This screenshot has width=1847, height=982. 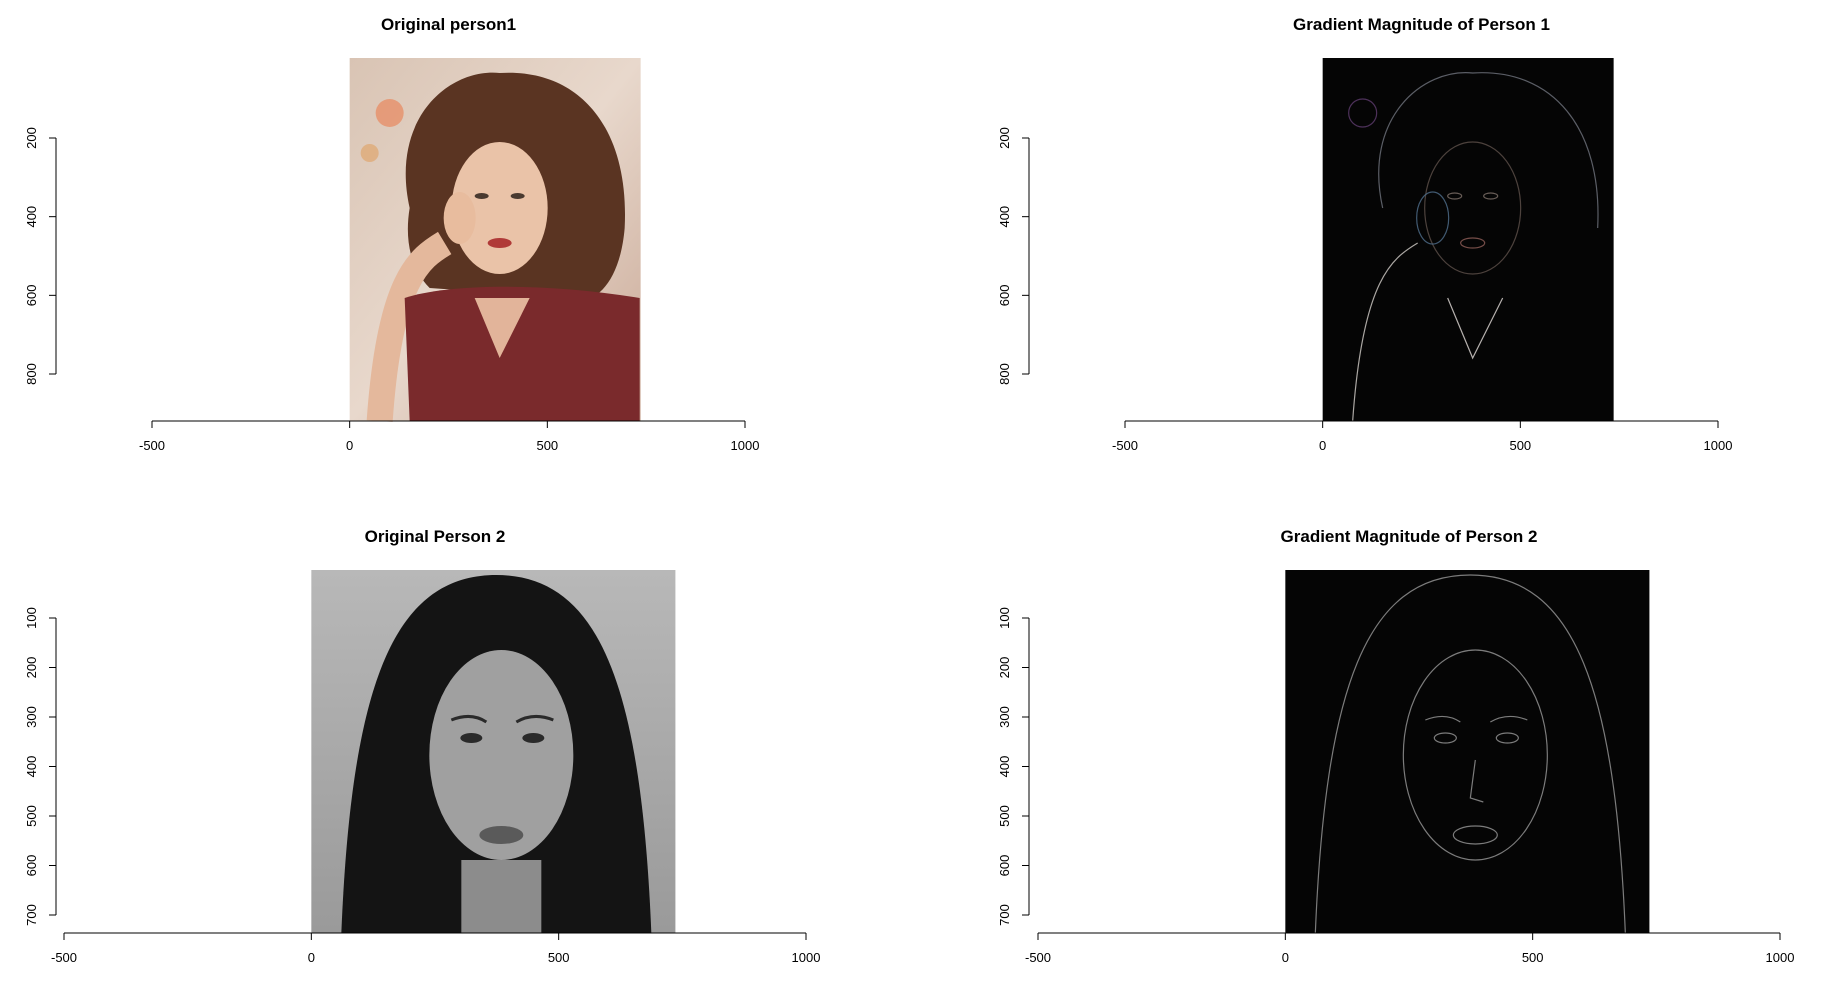 I want to click on neckline-edge, so click(x=1475, y=328).